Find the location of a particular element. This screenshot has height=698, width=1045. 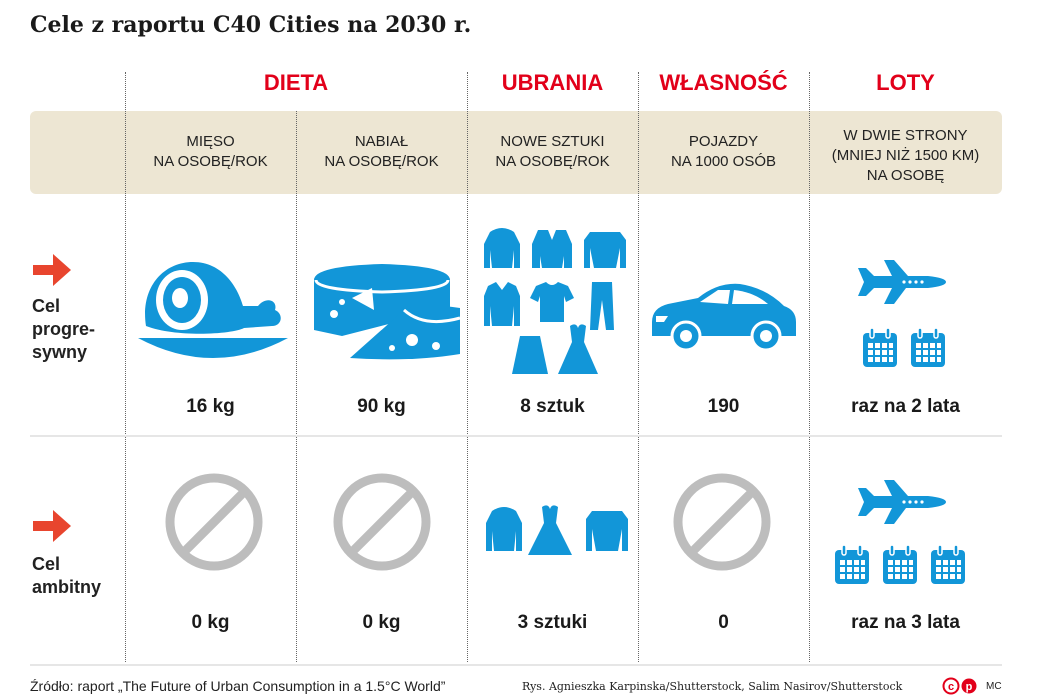

category-ubrania: UBRANIA is located at coordinates (552, 82).